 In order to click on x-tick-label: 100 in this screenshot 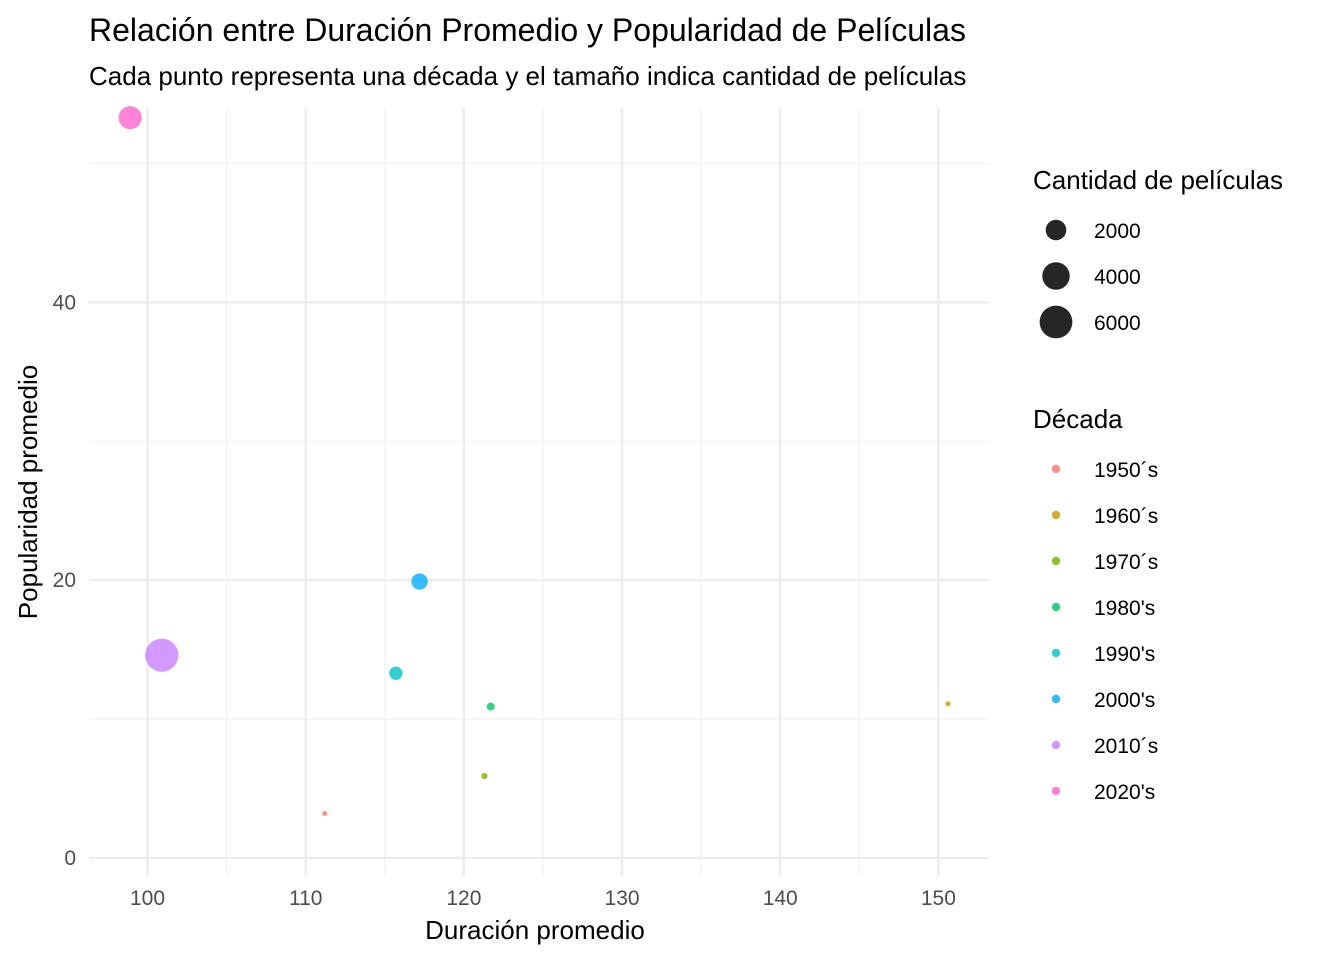, I will do `click(147, 898)`.